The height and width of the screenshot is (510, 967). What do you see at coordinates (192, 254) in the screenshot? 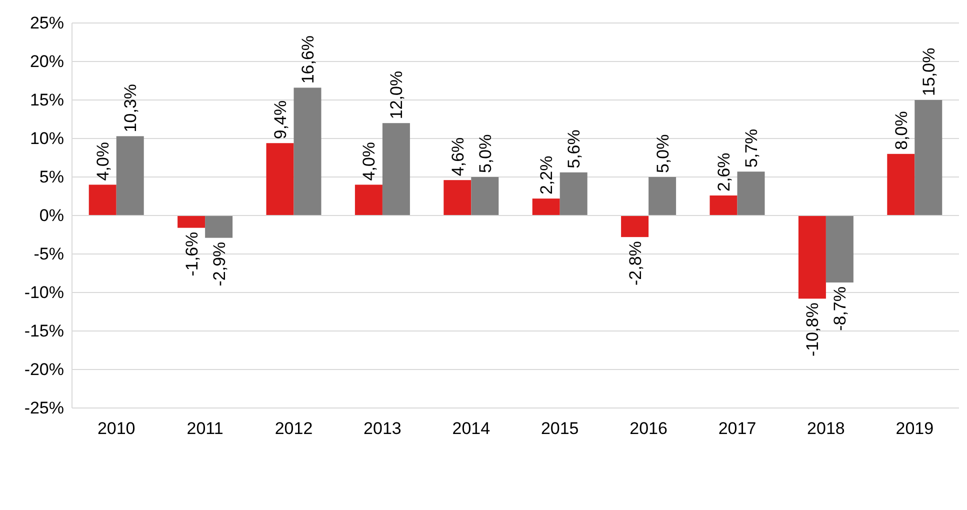
I see `data-label: -1,6%` at bounding box center [192, 254].